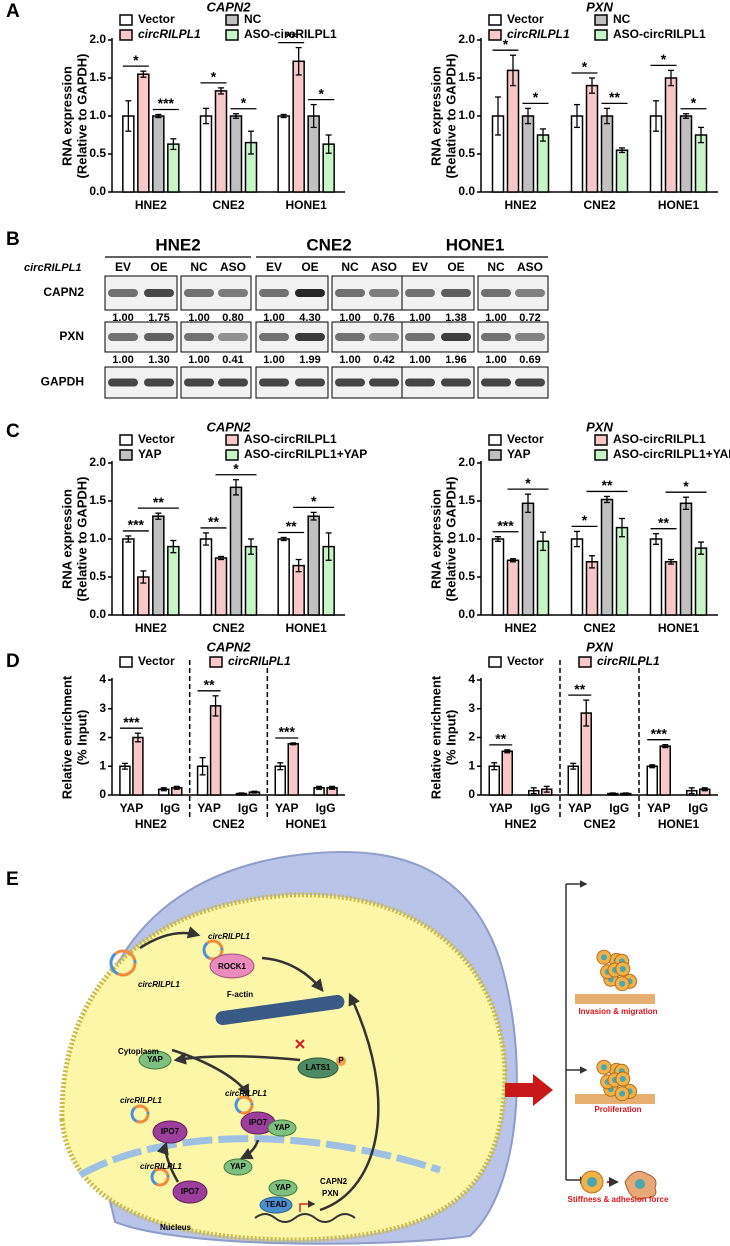 The image size is (730, 1246). What do you see at coordinates (66, 737) in the screenshot?
I see `y-axis-label: Relative enrichment` at bounding box center [66, 737].